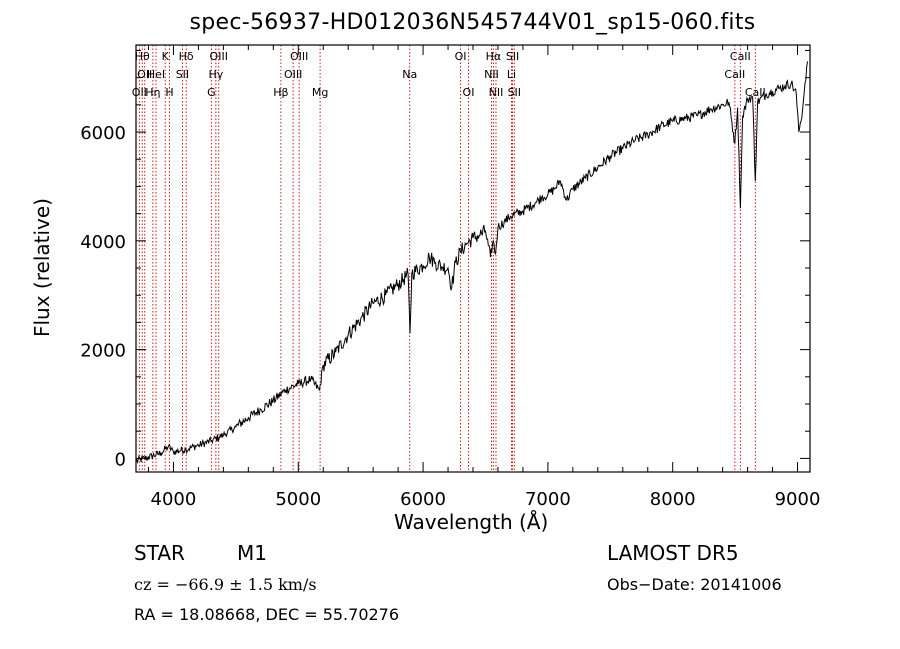 This screenshot has height=649, width=900. I want to click on line-label-16: Na, so click(409, 74).